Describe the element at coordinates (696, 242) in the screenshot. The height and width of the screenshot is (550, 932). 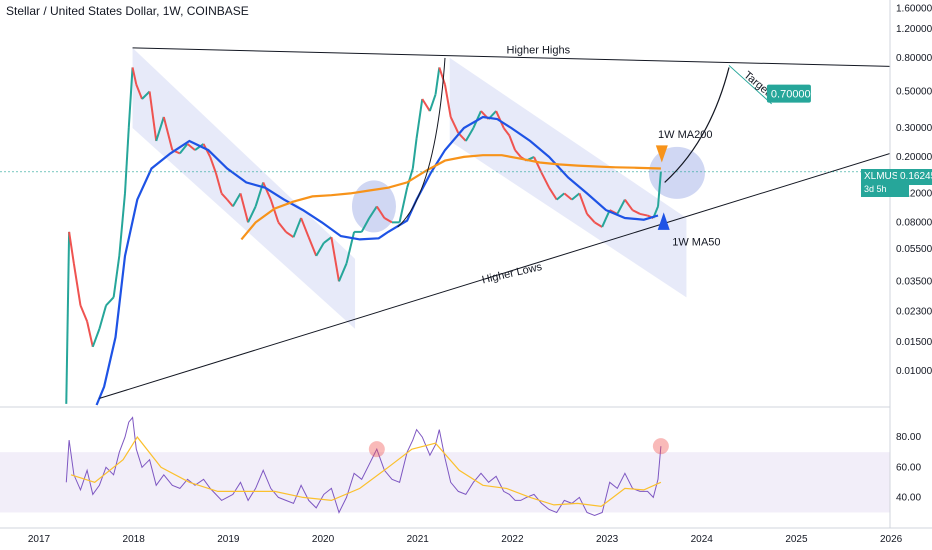
I see `label-ma50: 1W MA50` at that location.